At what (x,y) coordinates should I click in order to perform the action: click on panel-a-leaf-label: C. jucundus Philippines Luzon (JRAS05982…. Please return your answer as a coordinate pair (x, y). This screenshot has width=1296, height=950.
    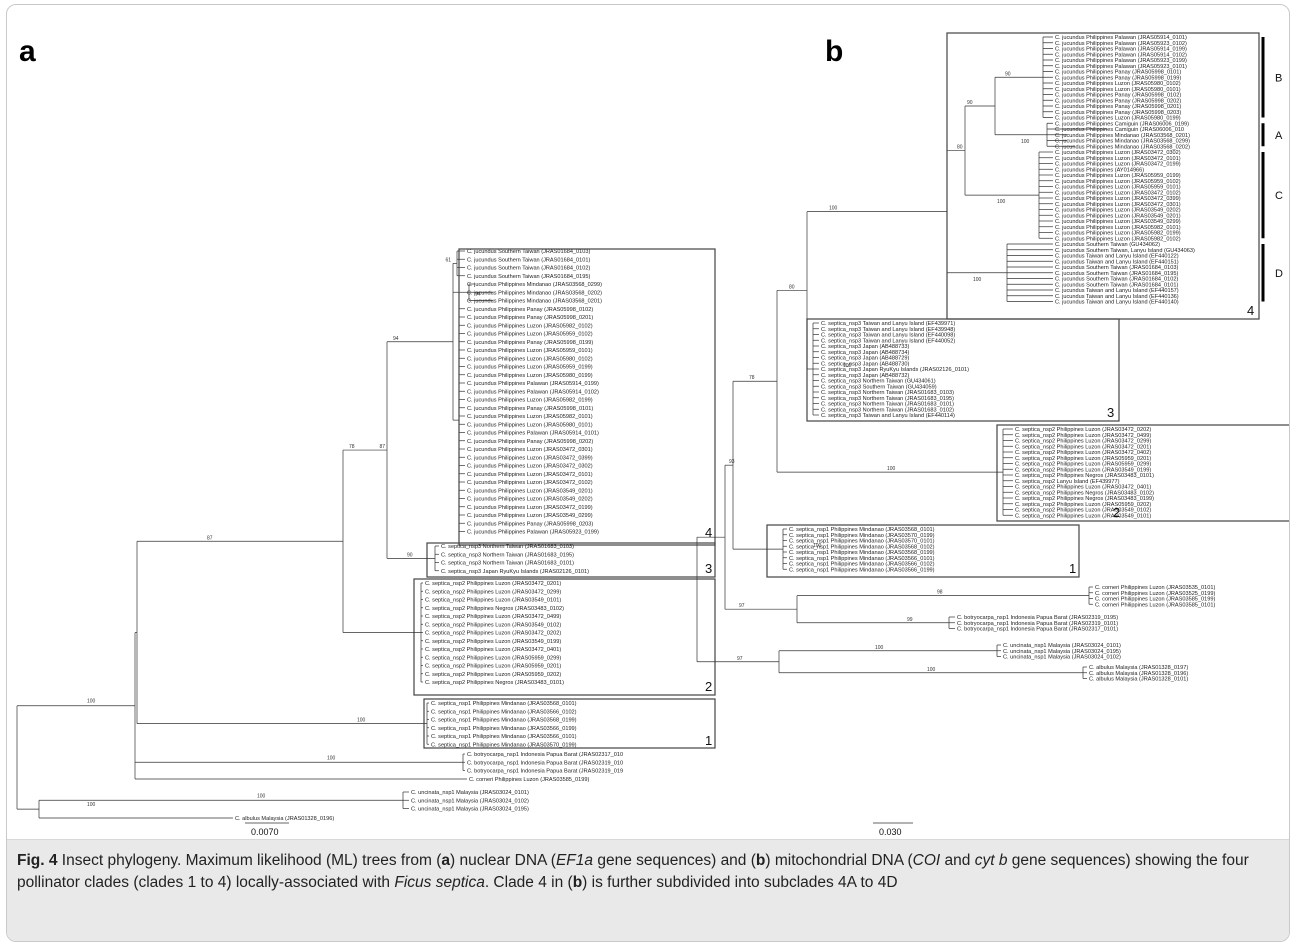
    Looking at the image, I should click on (530, 417).